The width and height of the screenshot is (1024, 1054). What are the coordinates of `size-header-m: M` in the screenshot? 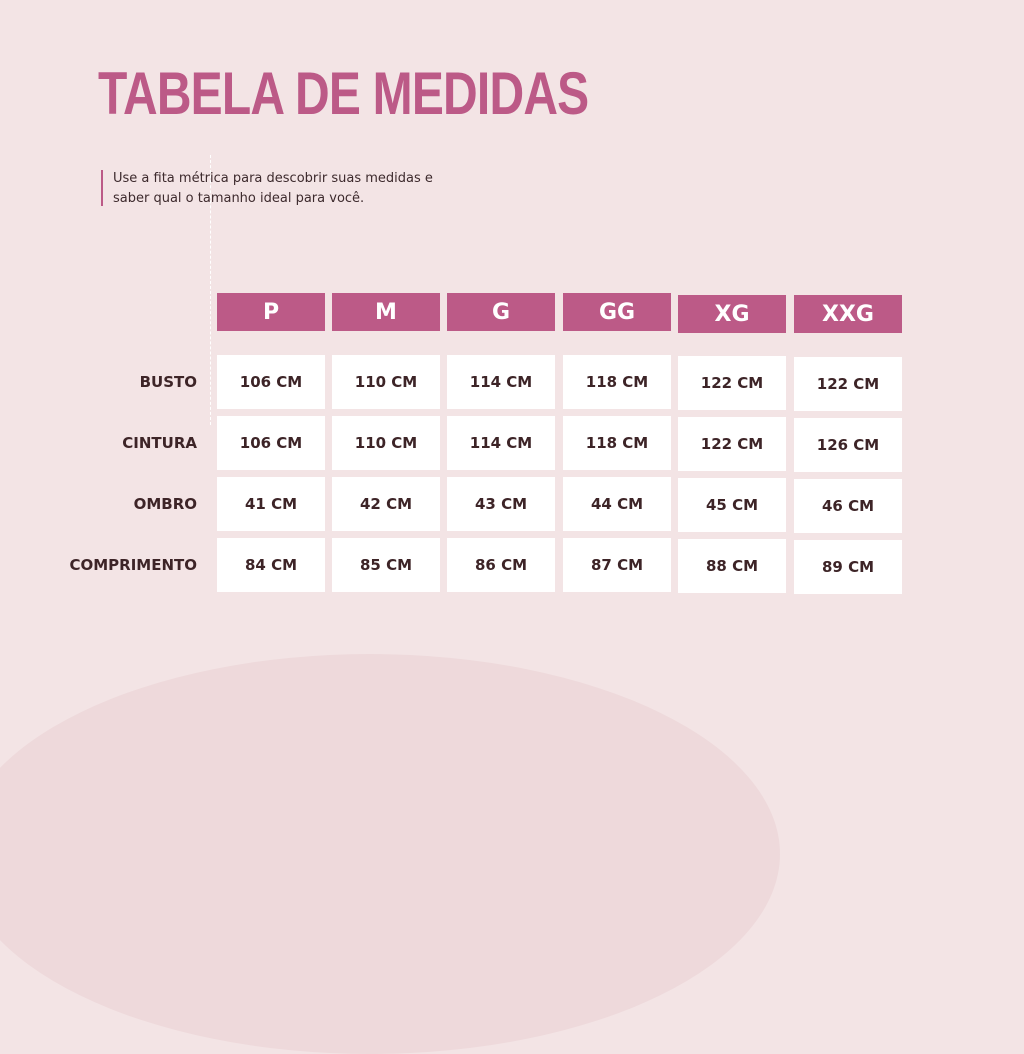 It's located at (386, 312).